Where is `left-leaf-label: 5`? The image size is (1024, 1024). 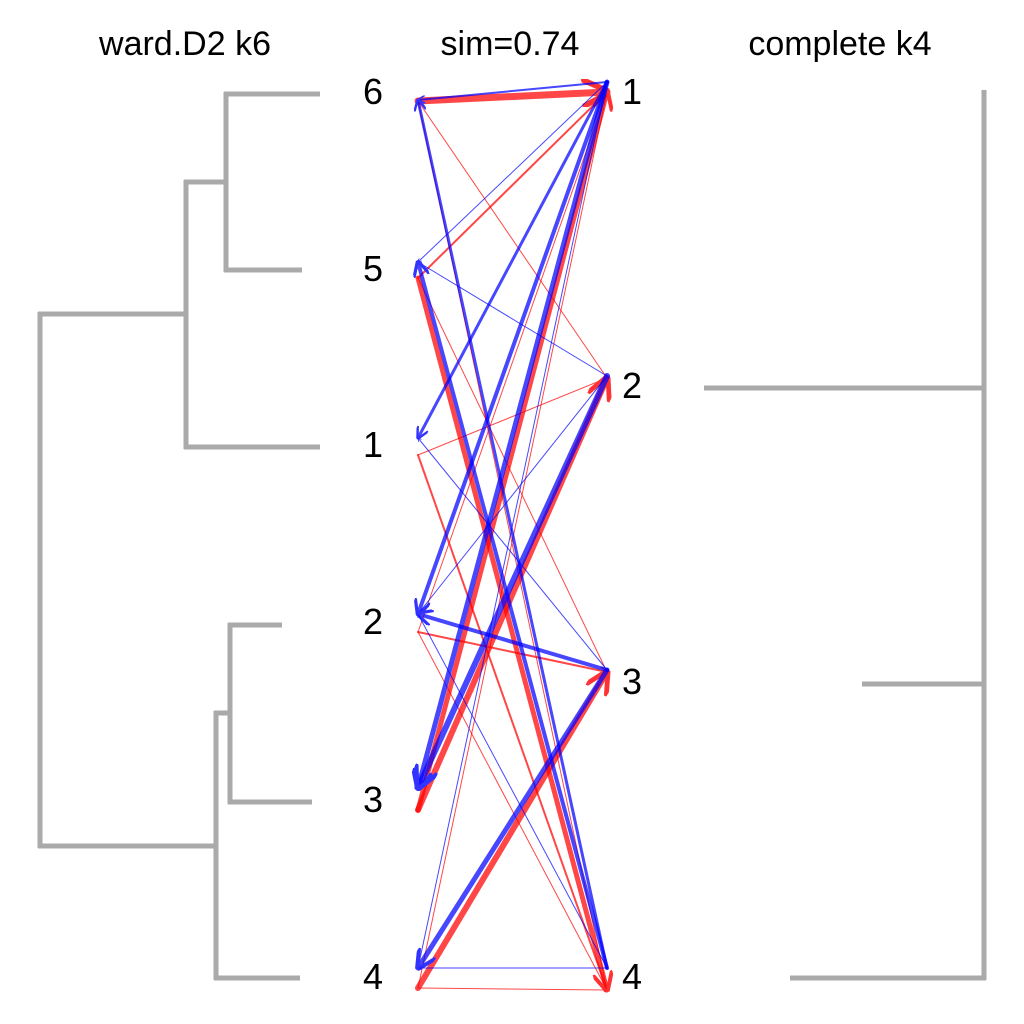
left-leaf-label: 5 is located at coordinates (373, 268).